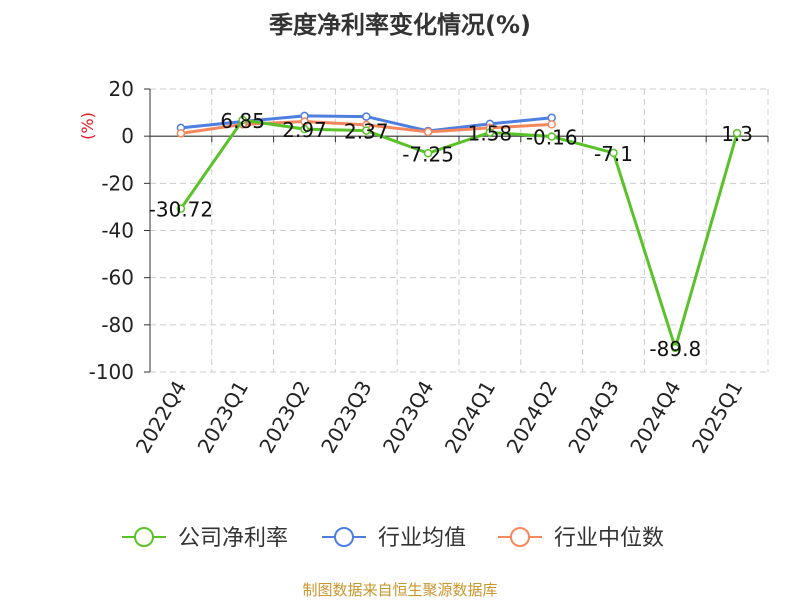  What do you see at coordinates (284, 417) in the screenshot?
I see `x-tick-label: 2023Q2` at bounding box center [284, 417].